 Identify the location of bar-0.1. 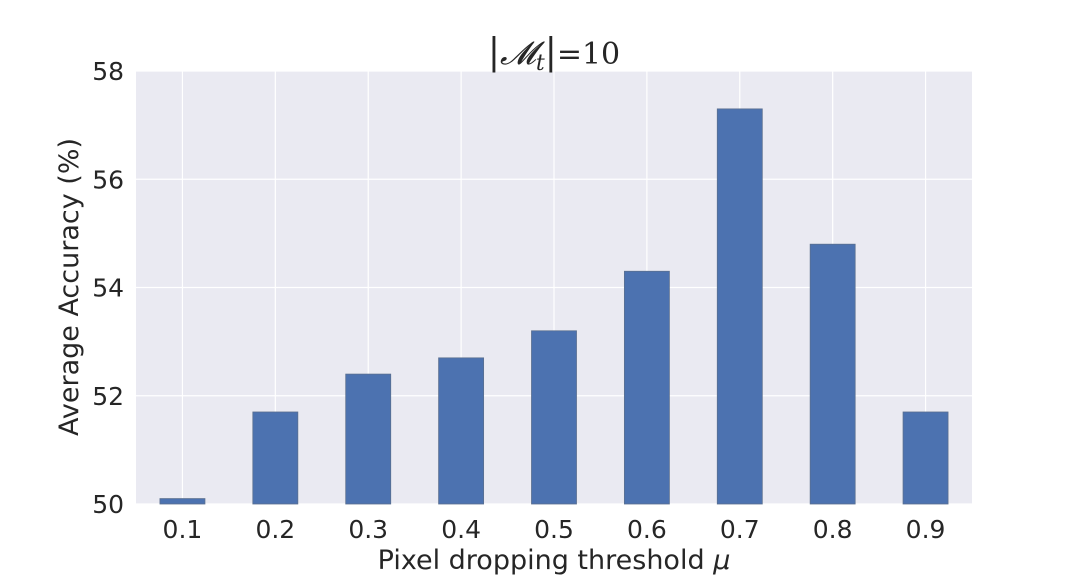
(182, 501).